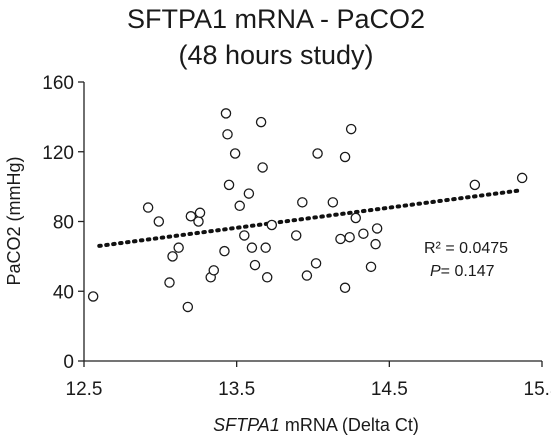 The width and height of the screenshot is (551, 440). I want to click on y-tick-label: 80, so click(63, 223).